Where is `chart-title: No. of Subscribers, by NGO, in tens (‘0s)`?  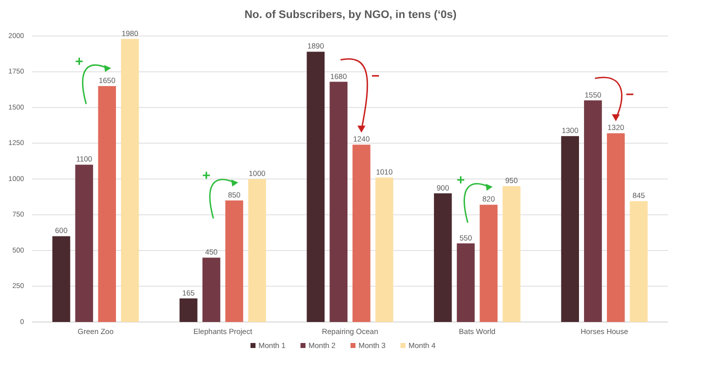
chart-title: No. of Subscribers, by NGO, in tens (‘0s) is located at coordinates (350, 15).